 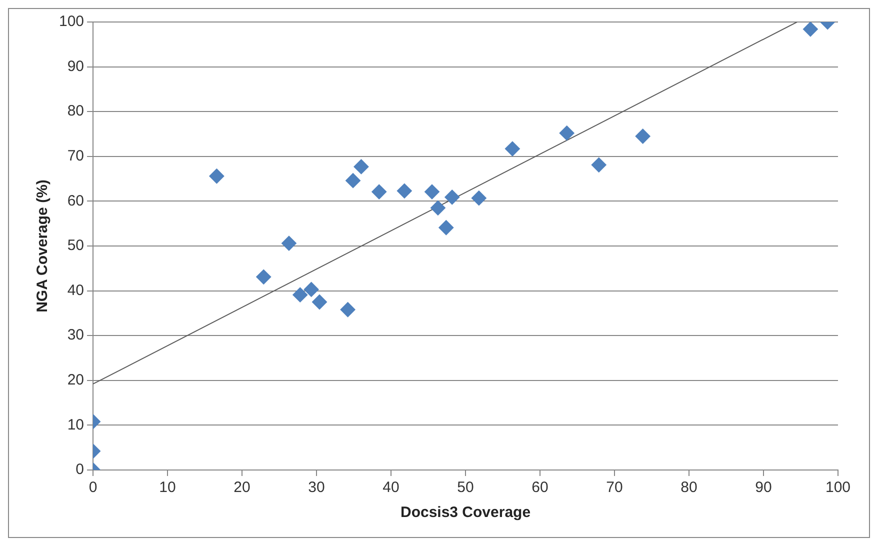 What do you see at coordinates (75, 111) in the screenshot?
I see `y-tick-label: 80` at bounding box center [75, 111].